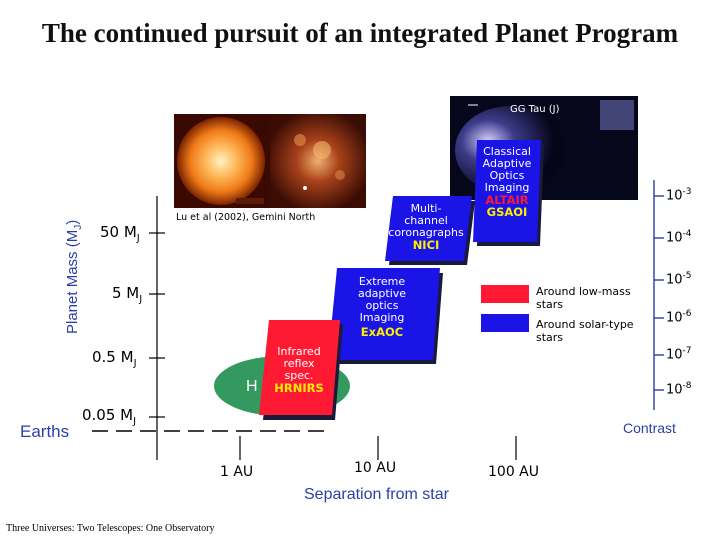  Describe the element at coordinates (585, 331) in the screenshot. I see `legend-text-solar-type: Around solar-type stars` at that location.